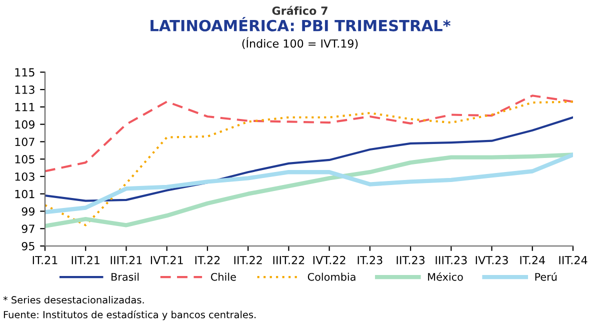 This screenshot has height=328, width=600. Describe the element at coordinates (546, 276) in the screenshot. I see `legend-label: Perú` at that location.